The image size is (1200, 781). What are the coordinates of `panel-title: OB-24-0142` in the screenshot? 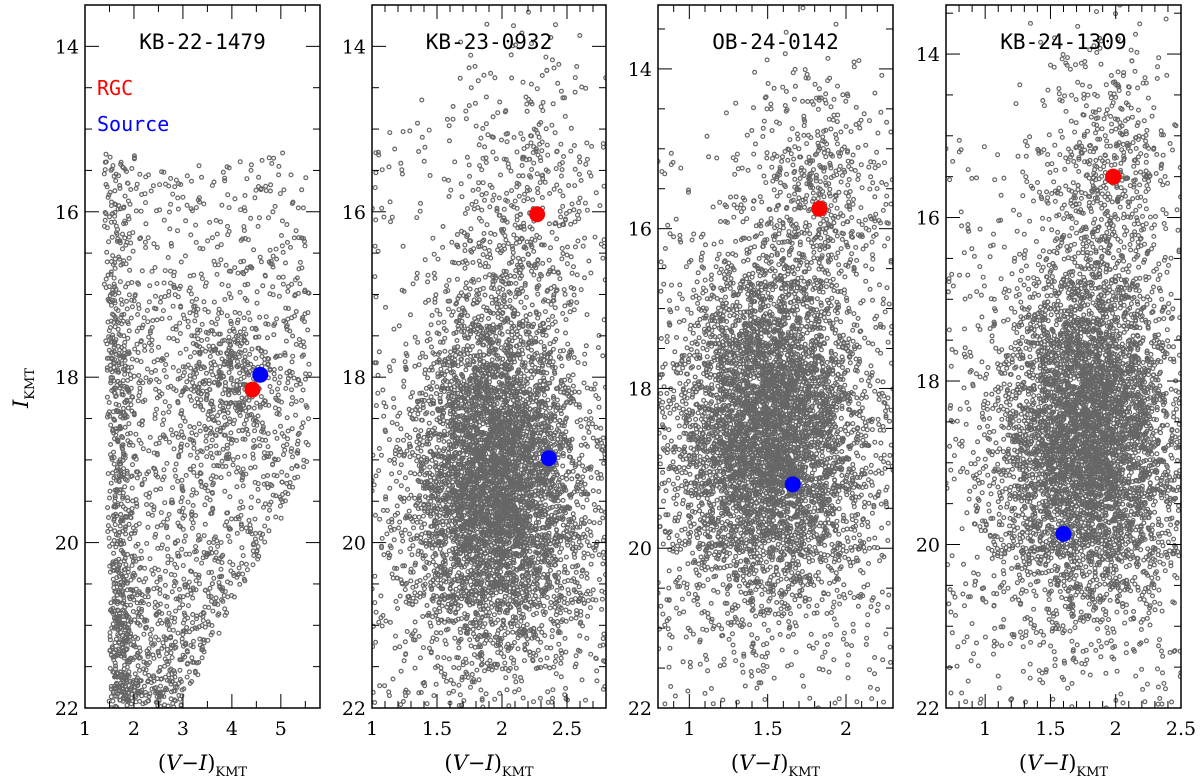 It's located at (775, 42).